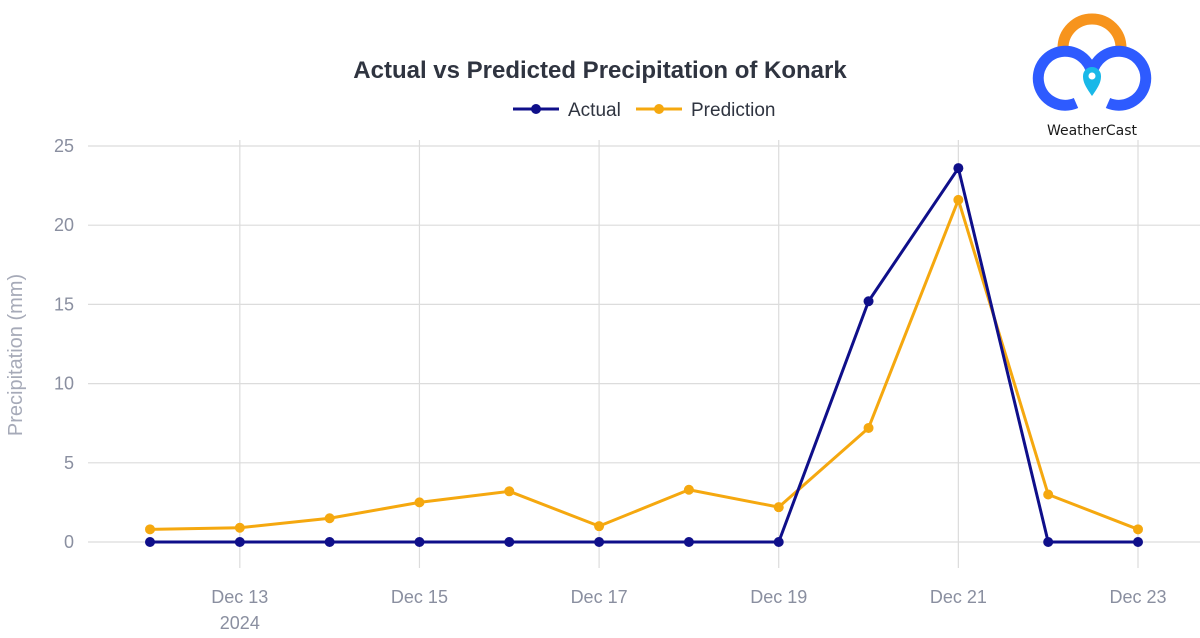 The width and height of the screenshot is (1200, 638). I want to click on x-axis-ticks: Dec 13 2024 Dec 15 Dec 17 Dec 19 Dec 21 Dec 23, so click(688, 610).